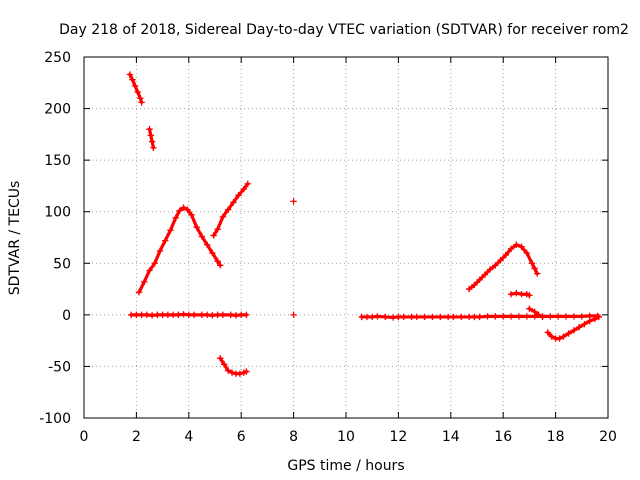 Image resolution: width=640 pixels, height=480 pixels. I want to click on series-sat-high-decline, so click(135, 88).